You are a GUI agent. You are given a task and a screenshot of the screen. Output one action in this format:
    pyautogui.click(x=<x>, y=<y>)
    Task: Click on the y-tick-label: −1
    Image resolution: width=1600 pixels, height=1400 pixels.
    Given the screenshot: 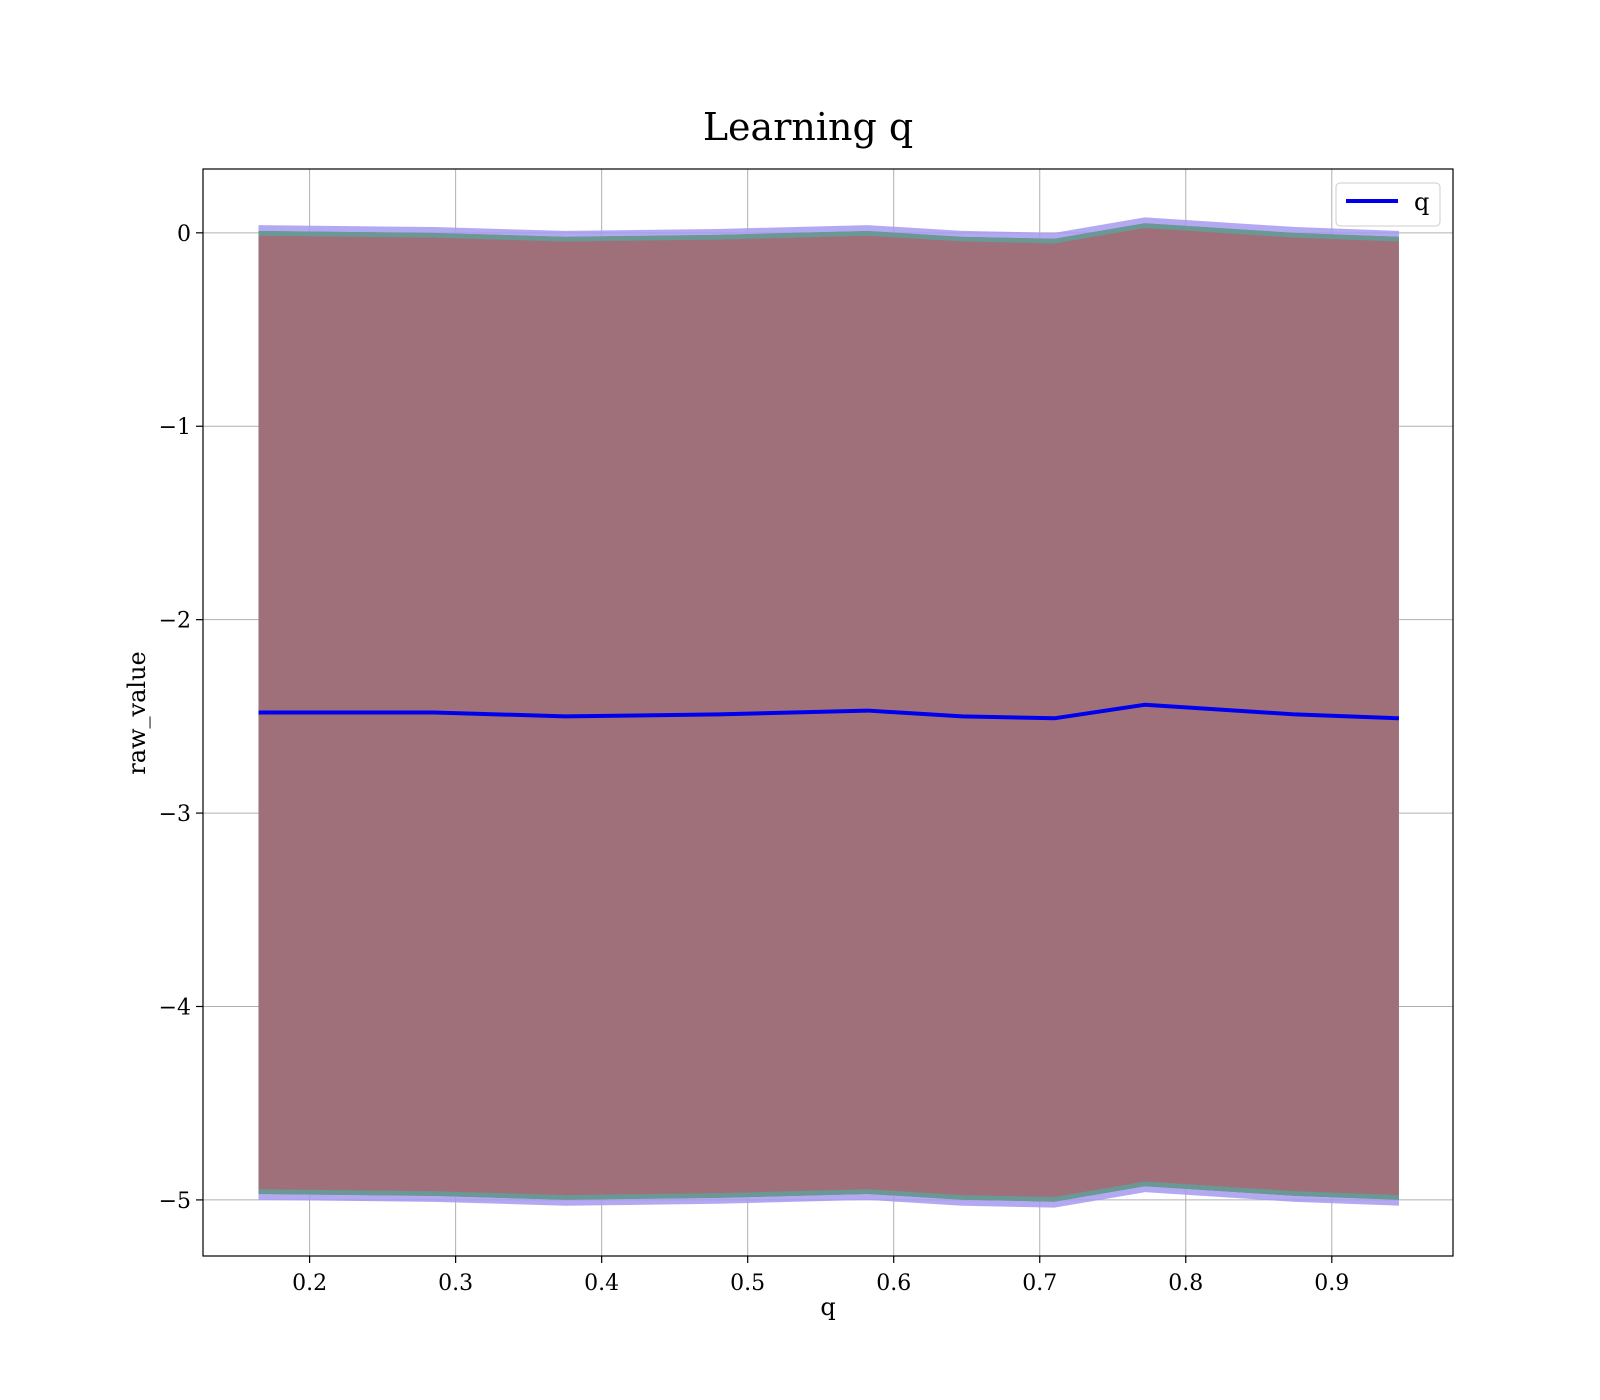 What is the action you would take?
    pyautogui.click(x=175, y=427)
    